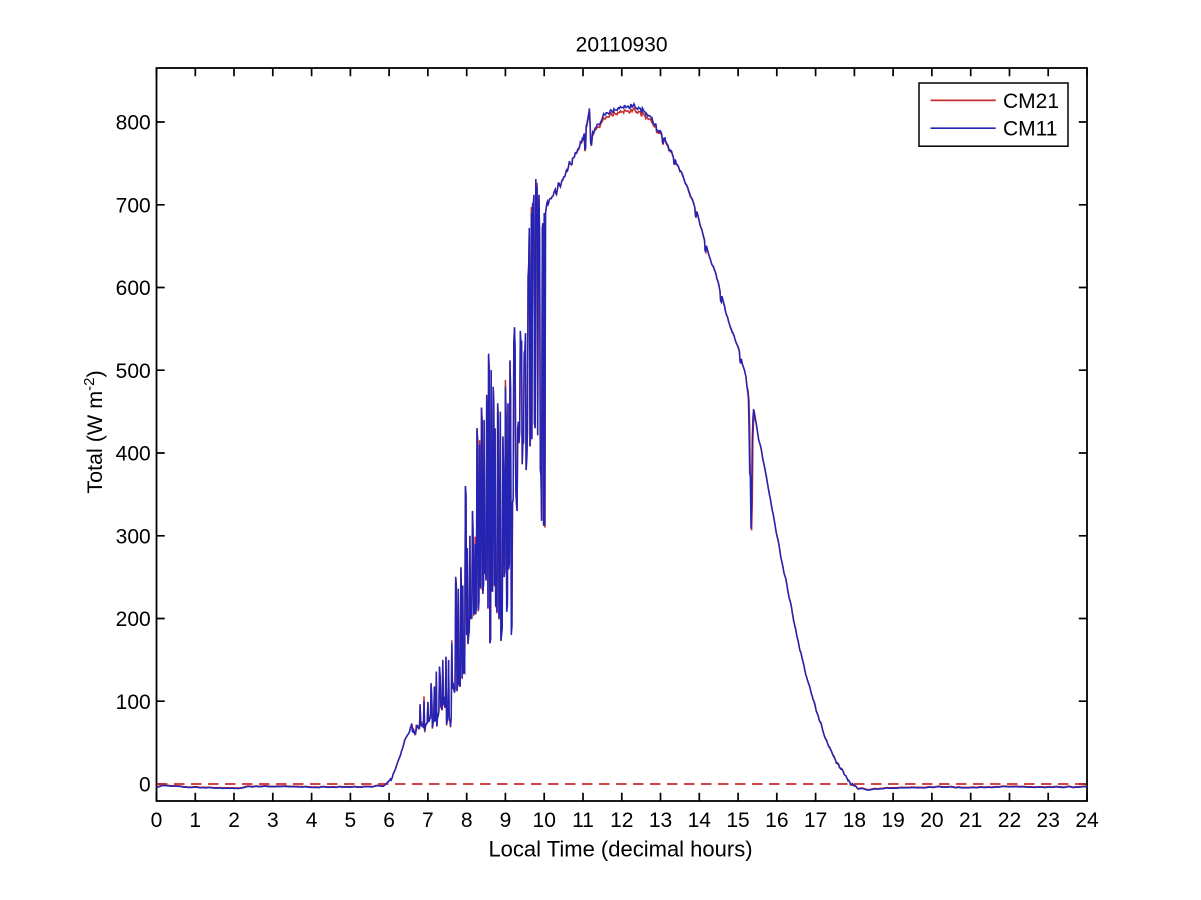  Describe the element at coordinates (776, 820) in the screenshot. I see `svg-text: 16` at that location.